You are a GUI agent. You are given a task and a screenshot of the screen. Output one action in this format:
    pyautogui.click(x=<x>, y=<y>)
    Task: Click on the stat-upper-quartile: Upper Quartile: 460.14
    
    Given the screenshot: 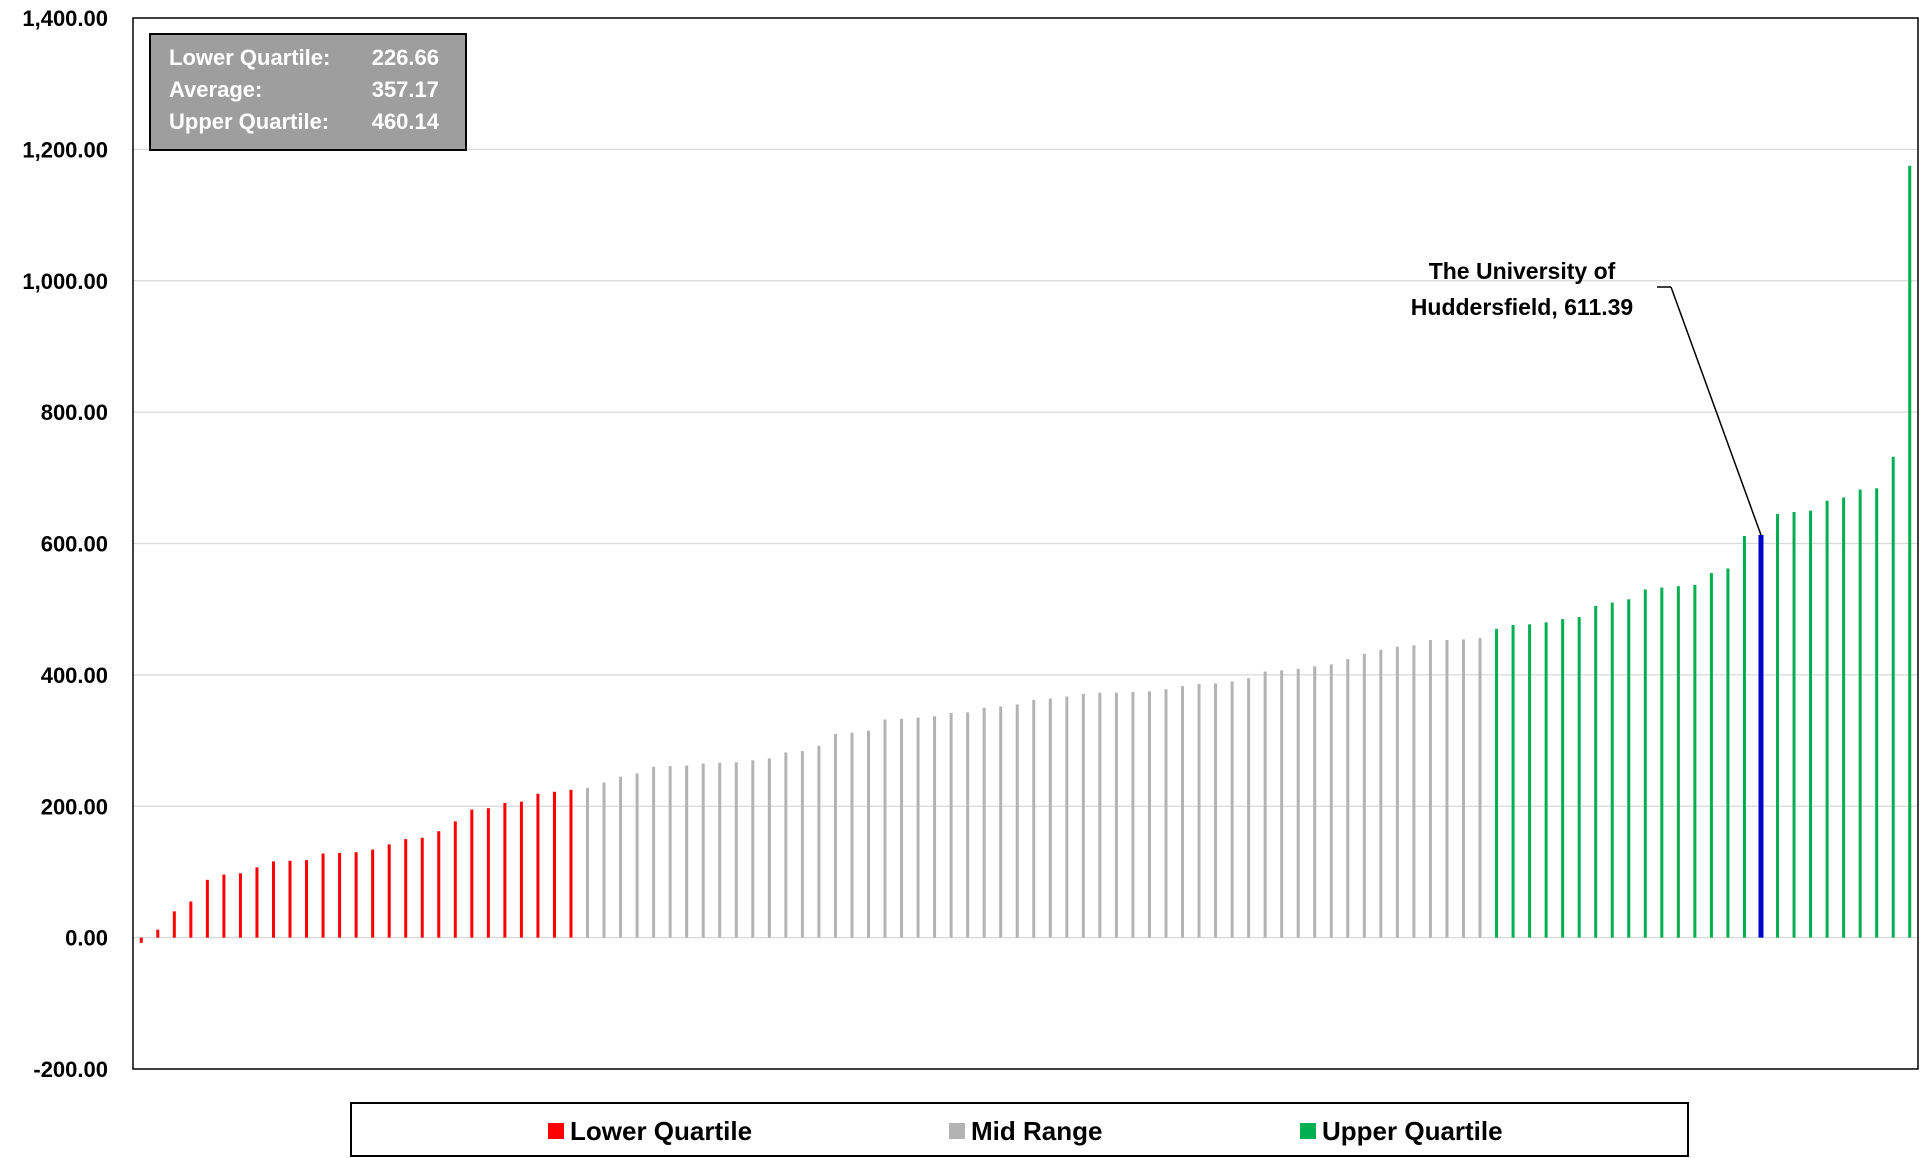 What is the action you would take?
    pyautogui.click(x=304, y=122)
    